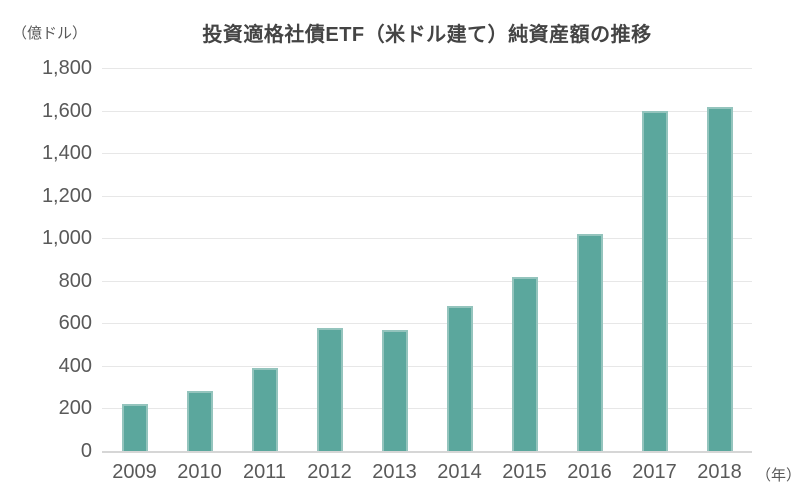 The image size is (800, 501). I want to click on x-tick-label: 2009, so click(134, 472).